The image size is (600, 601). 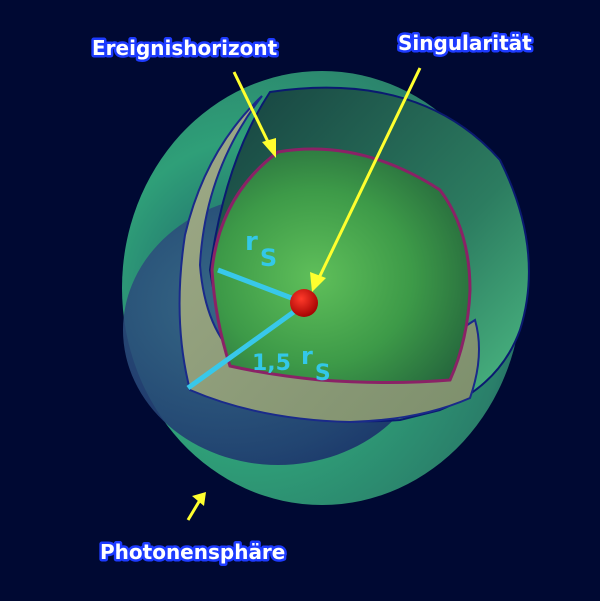 What do you see at coordinates (304, 303) in the screenshot?
I see `singularity-dot` at bounding box center [304, 303].